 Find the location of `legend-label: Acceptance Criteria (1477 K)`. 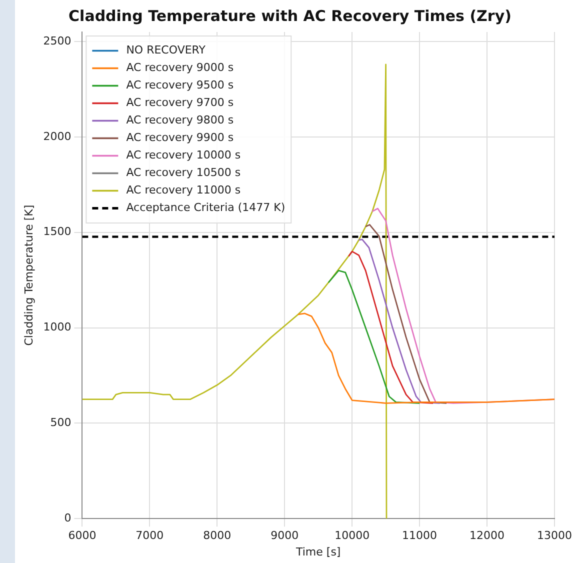

legend-label: Acceptance Criteria (1477 K) is located at coordinates (206, 207).